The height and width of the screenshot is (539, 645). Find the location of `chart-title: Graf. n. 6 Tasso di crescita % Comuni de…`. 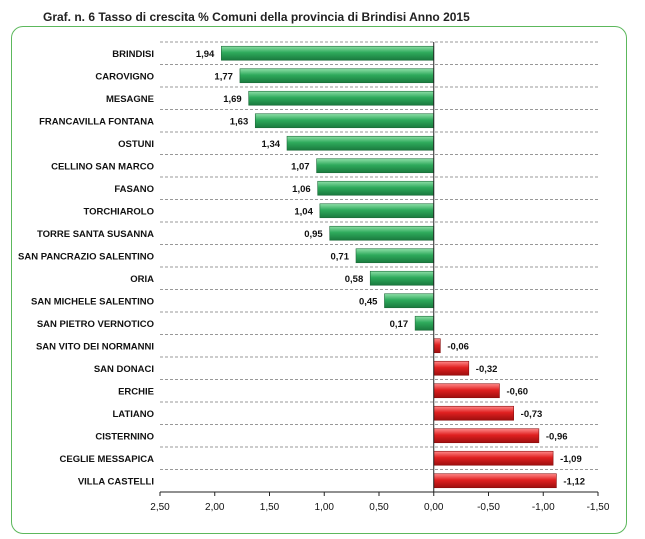

chart-title: Graf. n. 6 Tasso di crescita % Comuni de… is located at coordinates (256, 17).